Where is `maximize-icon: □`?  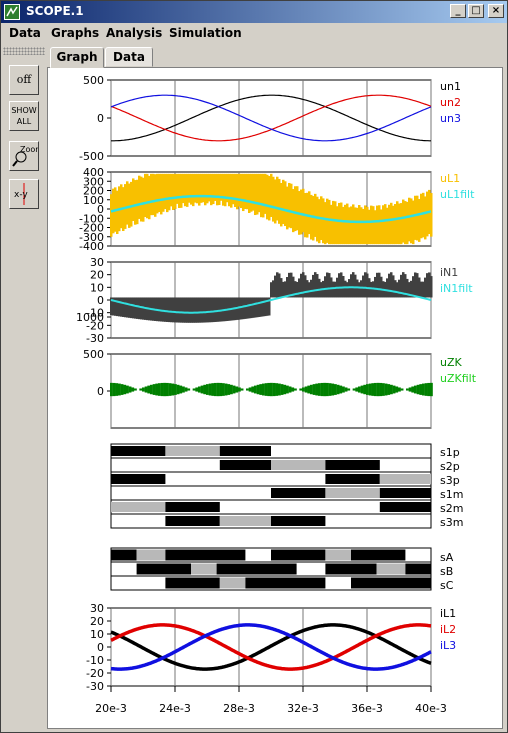 maximize-icon: □ is located at coordinates (476, 11).